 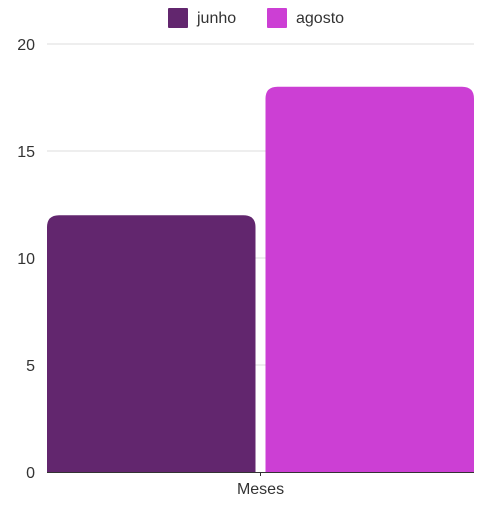 What do you see at coordinates (26, 152) in the screenshot?
I see `y-tick-label: 15` at bounding box center [26, 152].